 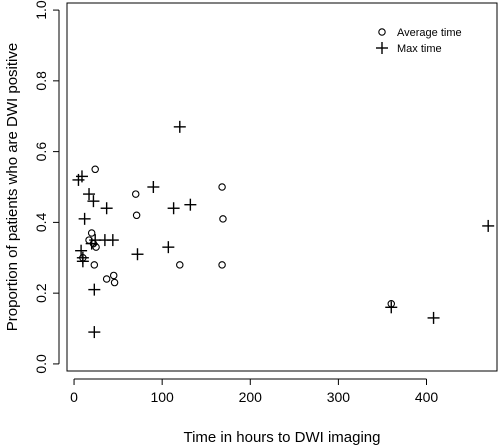 What do you see at coordinates (429, 33) in the screenshot?
I see `legend-label: Average time` at bounding box center [429, 33].